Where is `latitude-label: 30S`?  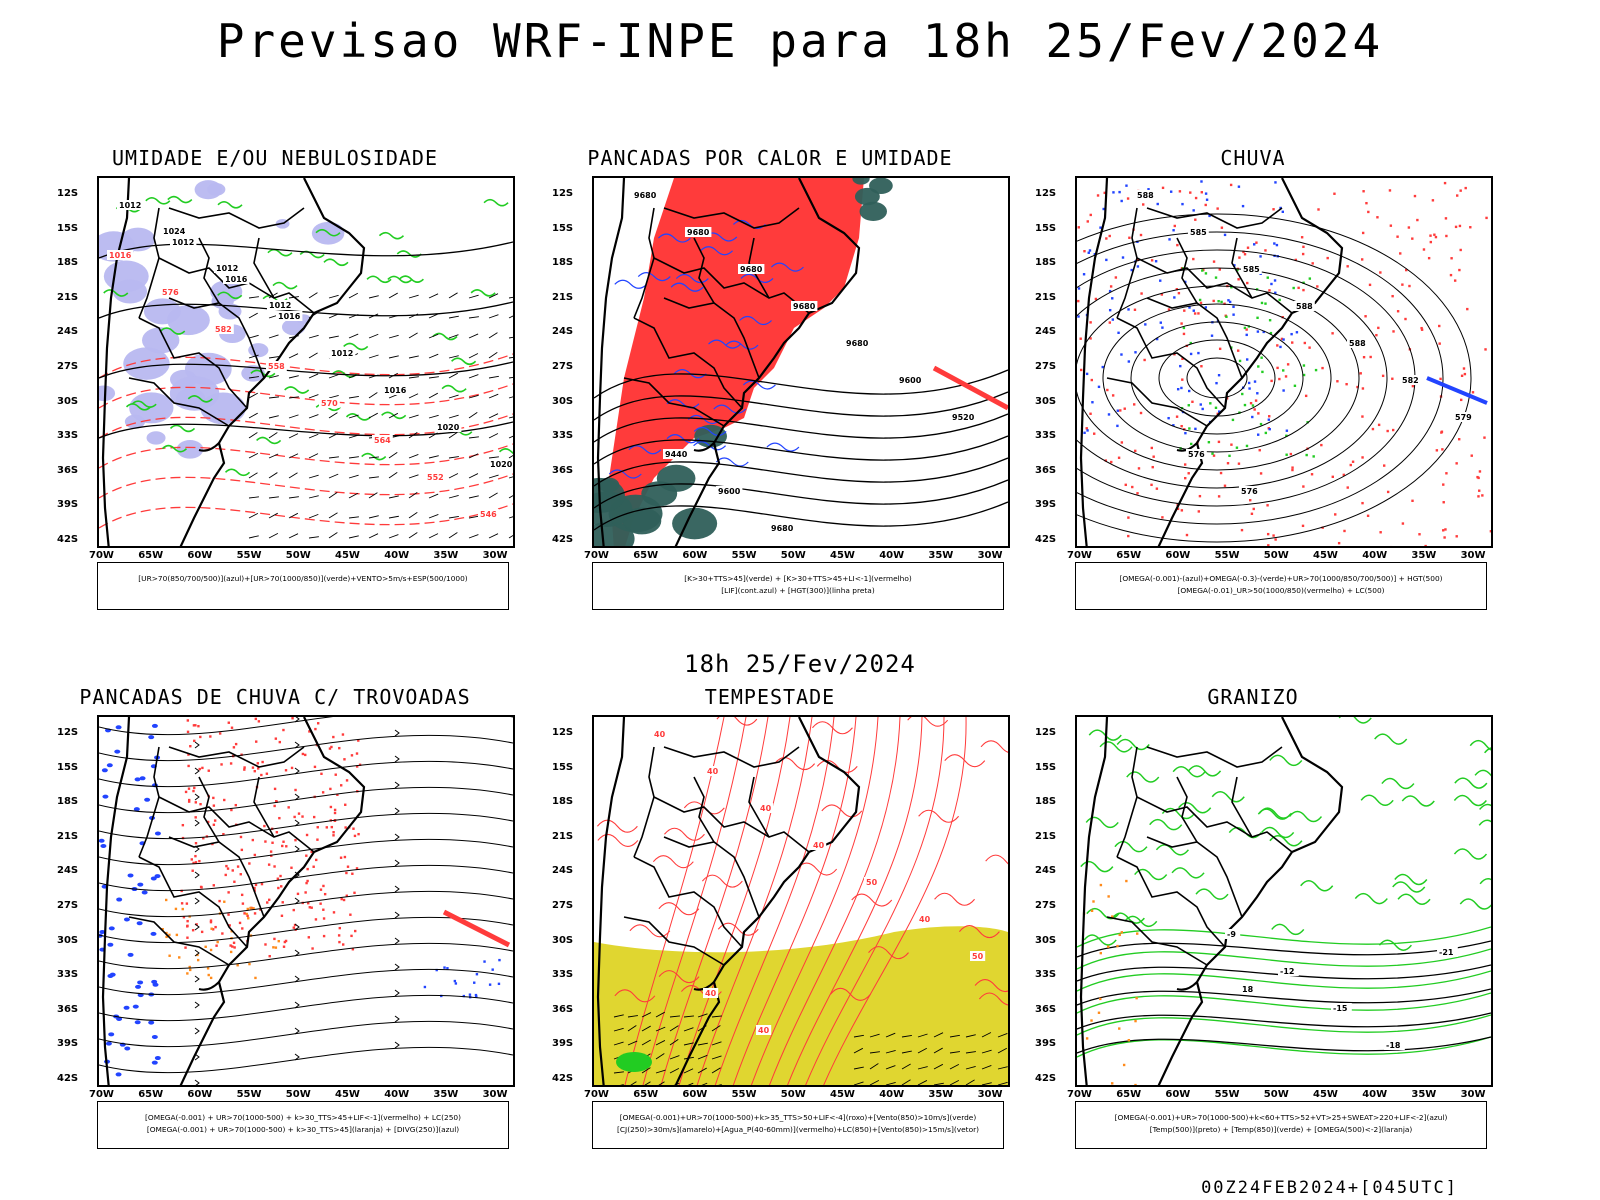
latitude-label: 30S is located at coordinates (1046, 401).